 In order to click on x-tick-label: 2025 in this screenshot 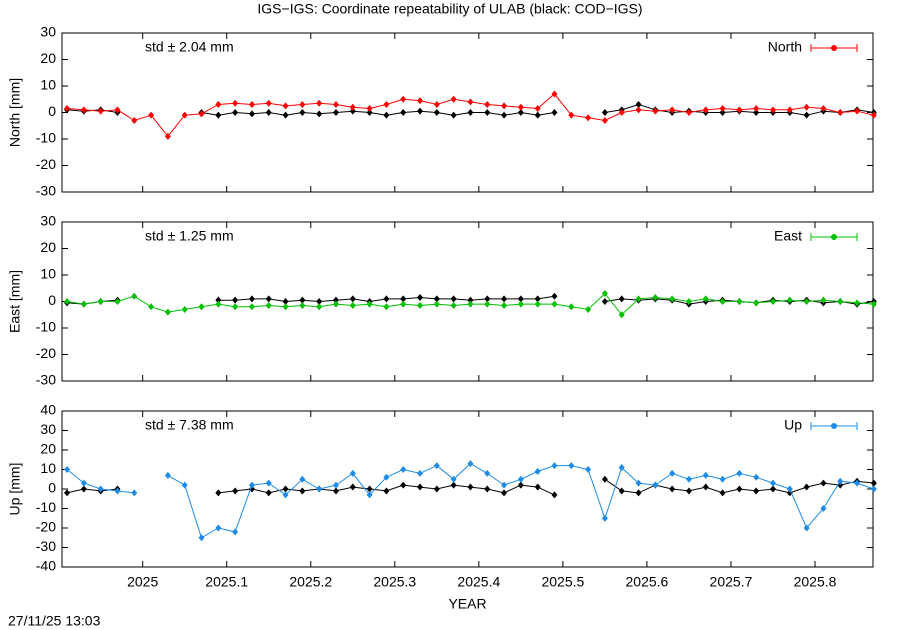, I will do `click(142, 582)`.